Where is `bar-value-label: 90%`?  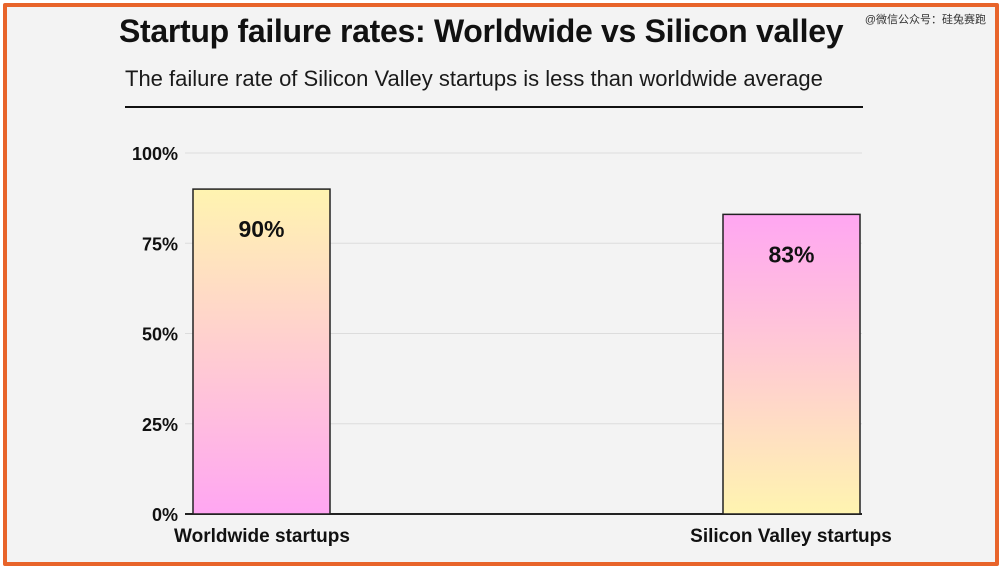
bar-value-label: 90% is located at coordinates (261, 229).